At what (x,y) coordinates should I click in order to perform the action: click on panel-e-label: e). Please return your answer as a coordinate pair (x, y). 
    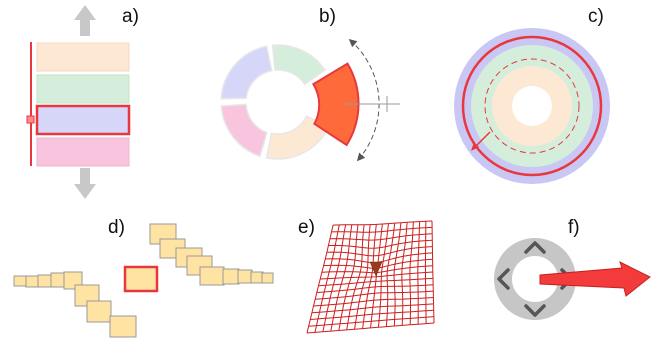
    Looking at the image, I should click on (306, 227).